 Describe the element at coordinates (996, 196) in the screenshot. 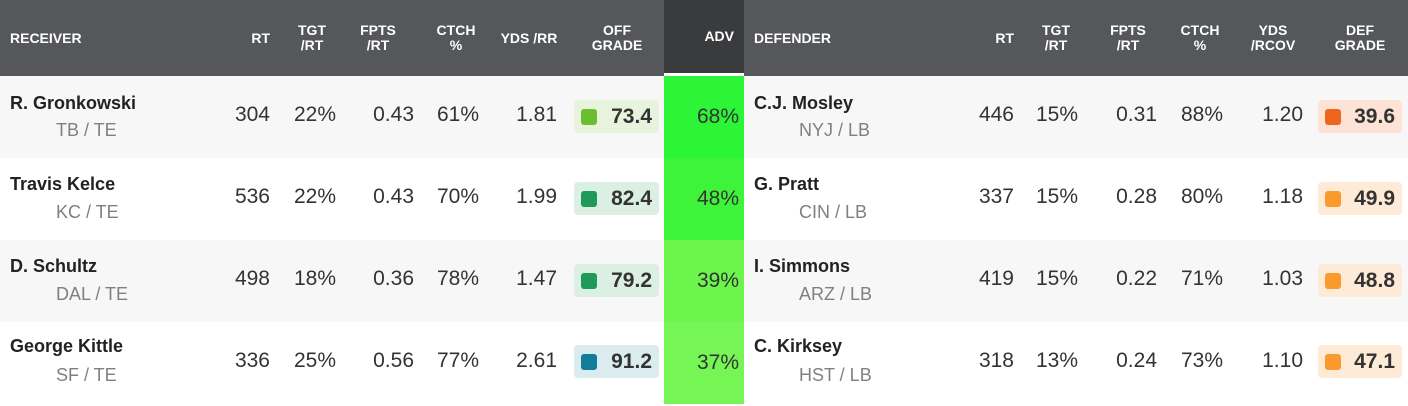

I see `defender-rt: 337` at that location.